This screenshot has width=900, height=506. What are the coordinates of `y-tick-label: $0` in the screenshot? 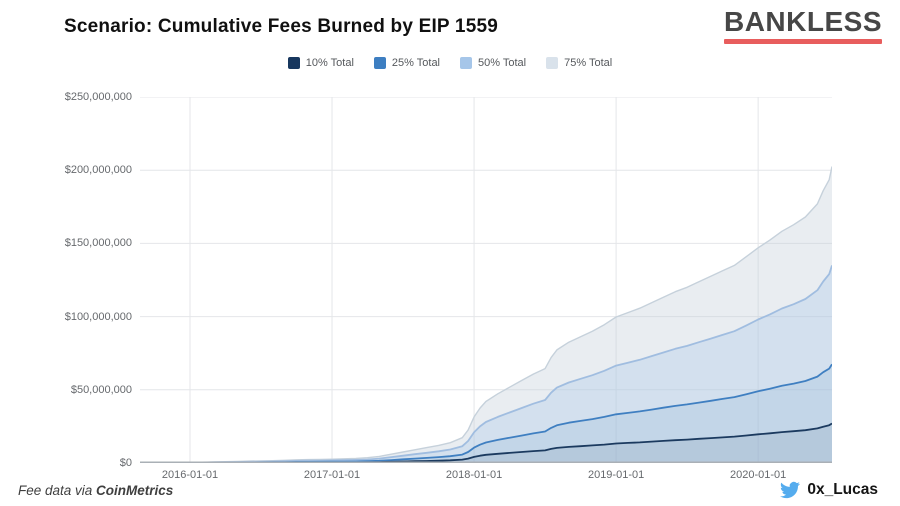 It's located at (125, 463).